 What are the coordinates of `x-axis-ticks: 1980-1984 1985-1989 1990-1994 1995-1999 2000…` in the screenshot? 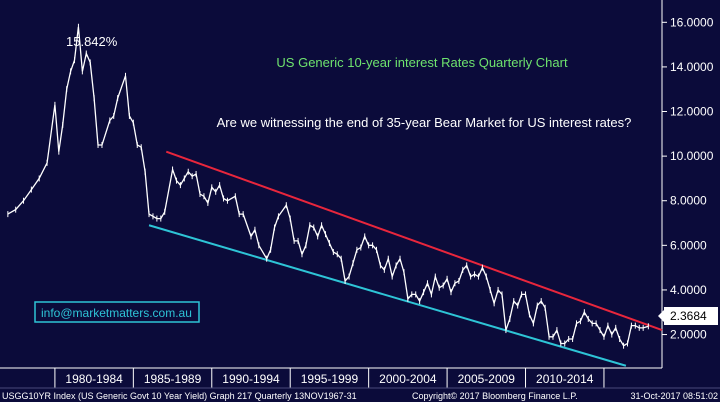 It's located at (329, 378).